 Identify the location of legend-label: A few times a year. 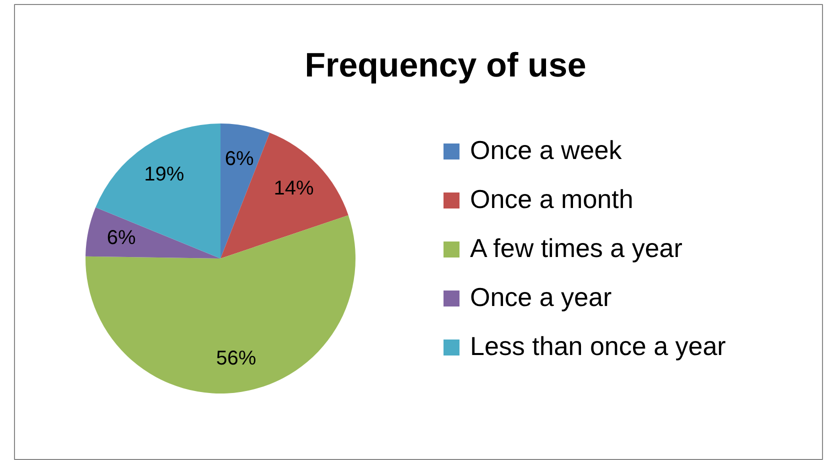
(576, 248).